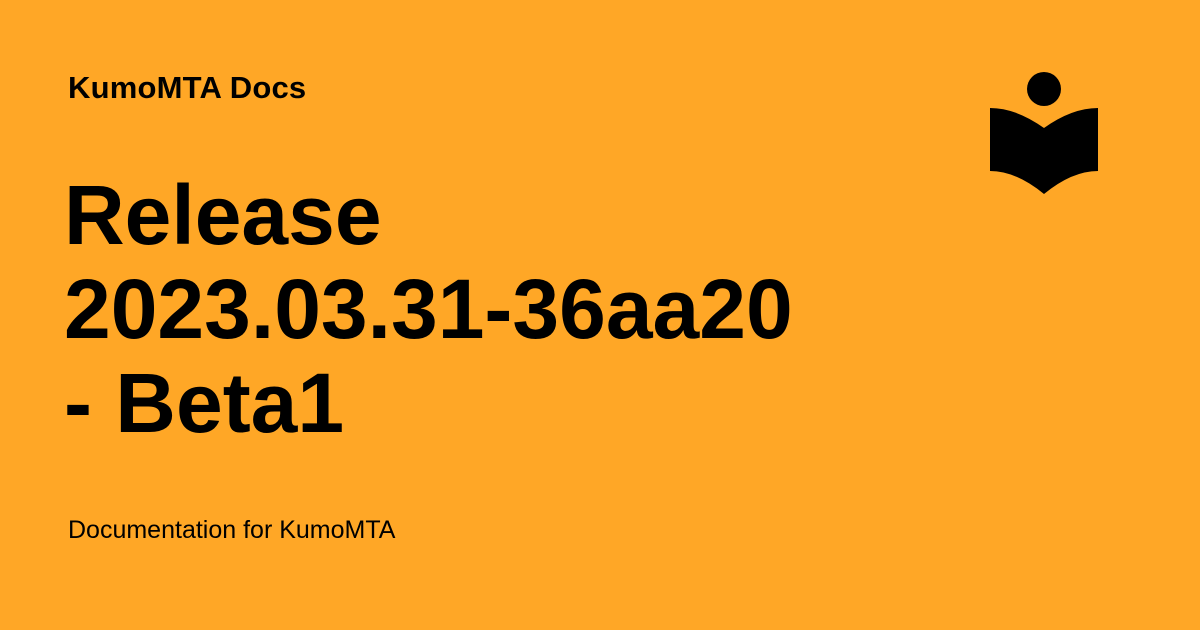  Describe the element at coordinates (428, 309) in the screenshot. I see `page-title-line-2: 2023.03.31-36aa20` at that location.